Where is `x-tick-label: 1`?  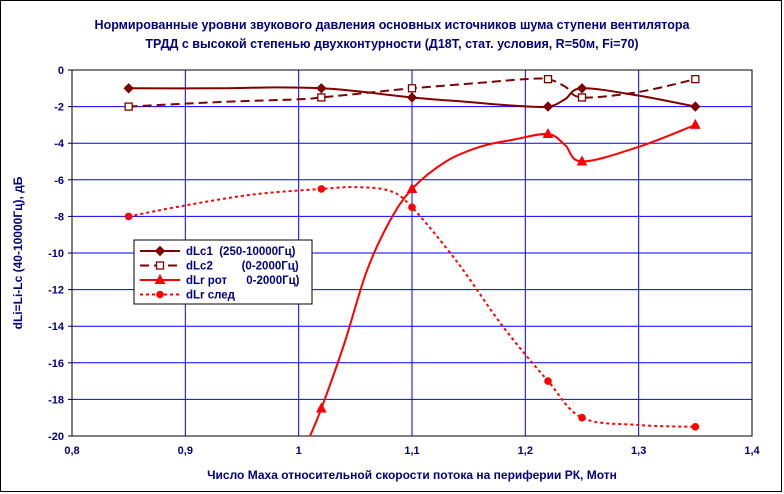 x-tick-label: 1 is located at coordinates (299, 451).